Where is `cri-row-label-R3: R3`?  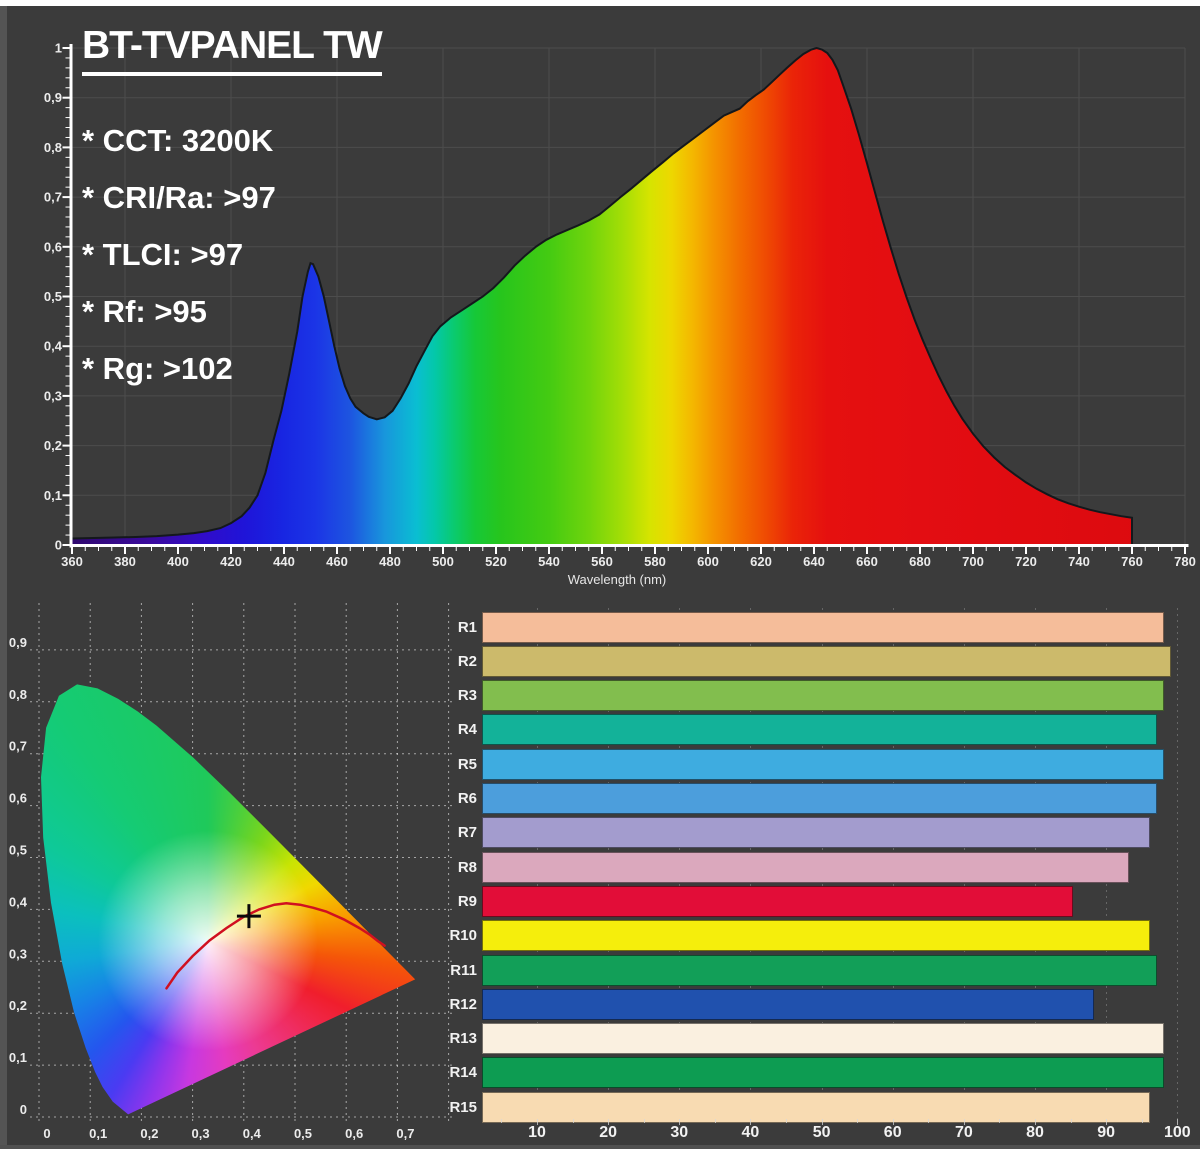
cri-row-label-R3: R3 is located at coordinates (467, 696).